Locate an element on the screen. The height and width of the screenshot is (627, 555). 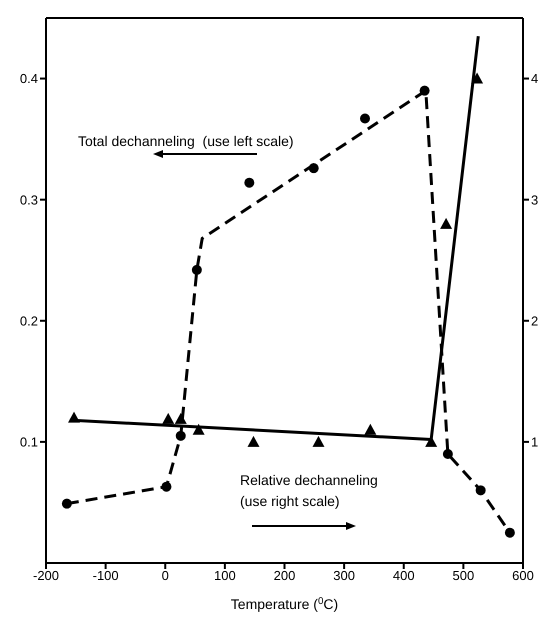
x-tick-label: 0 is located at coordinates (165, 576).